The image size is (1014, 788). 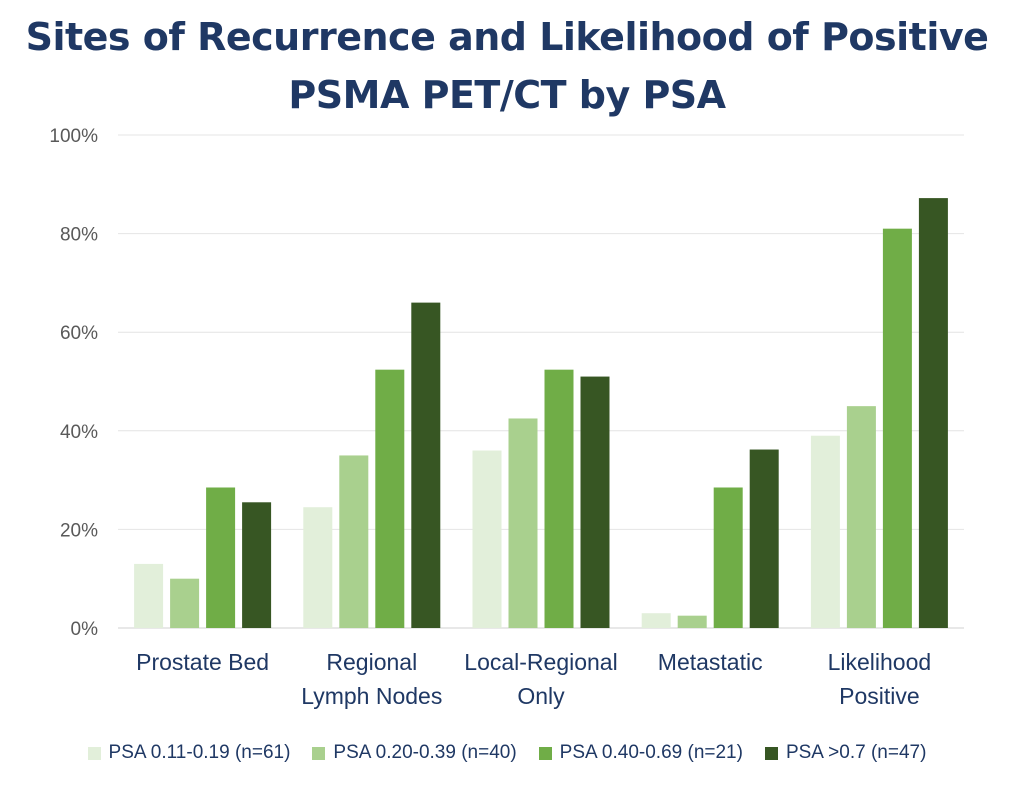 I want to click on chart-title-line-2: PSMA PET/CT by PSA, so click(x=507, y=95).